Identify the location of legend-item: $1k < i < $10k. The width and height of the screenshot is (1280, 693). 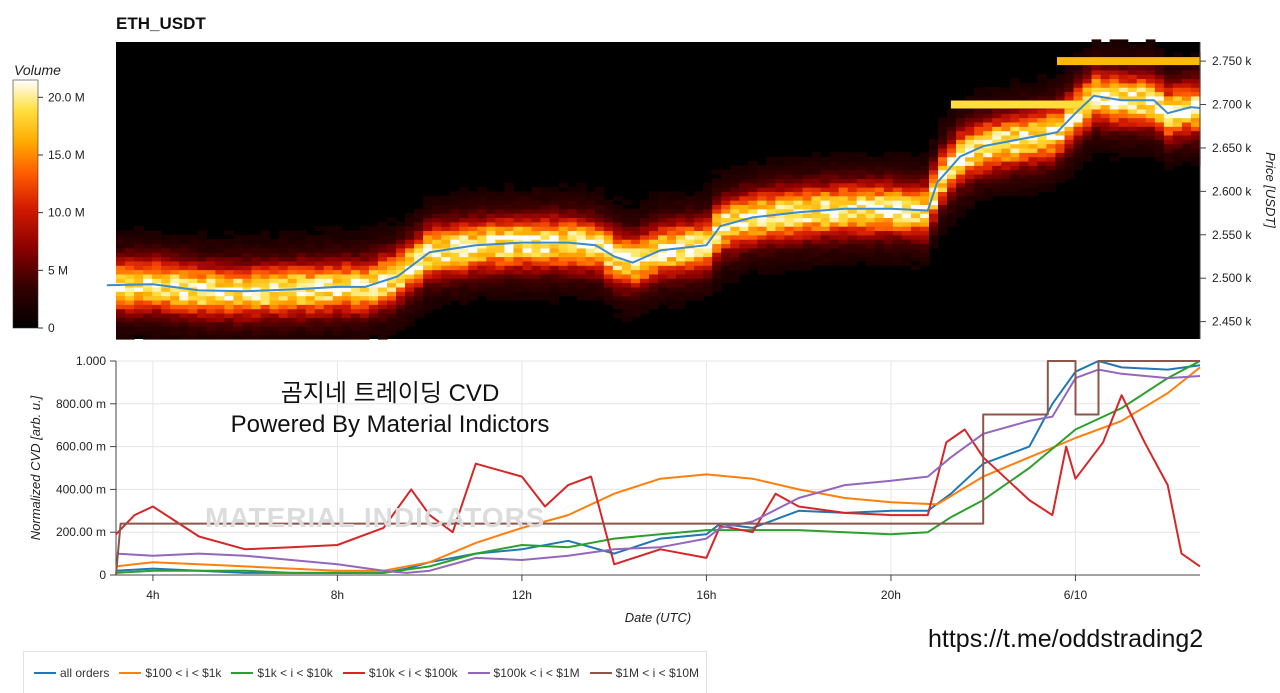
(282, 673).